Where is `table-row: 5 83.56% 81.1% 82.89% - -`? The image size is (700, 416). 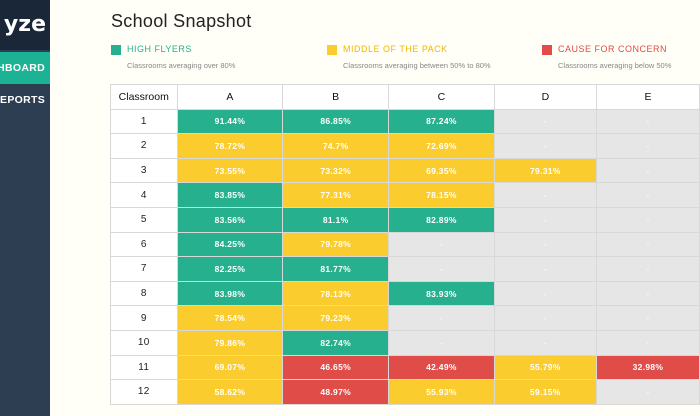
table-row: 5 83.56% 81.1% 82.89% - - is located at coordinates (405, 219).